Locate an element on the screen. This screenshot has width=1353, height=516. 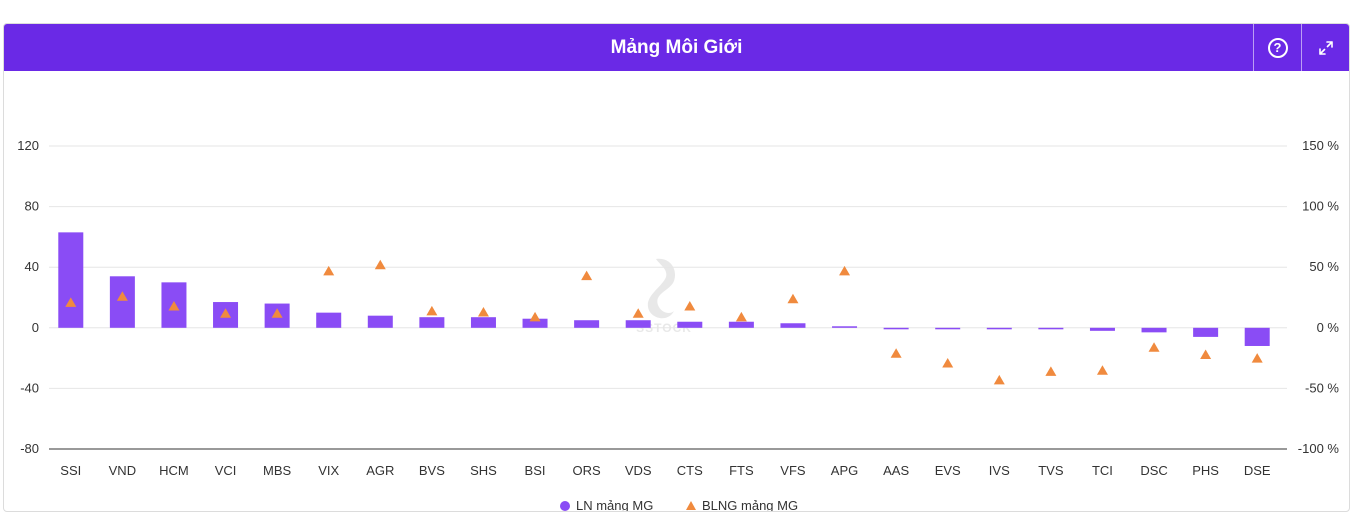
triangle-point-agr is located at coordinates (380, 264).